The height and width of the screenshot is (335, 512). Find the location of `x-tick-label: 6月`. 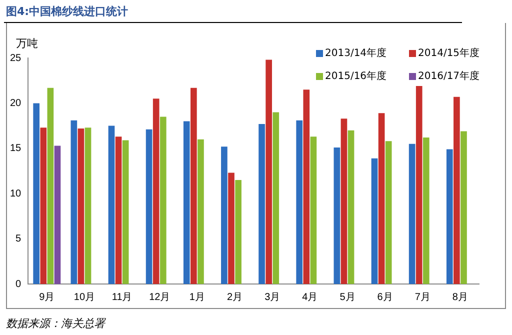

x-tick-label: 6月 is located at coordinates (385, 297).